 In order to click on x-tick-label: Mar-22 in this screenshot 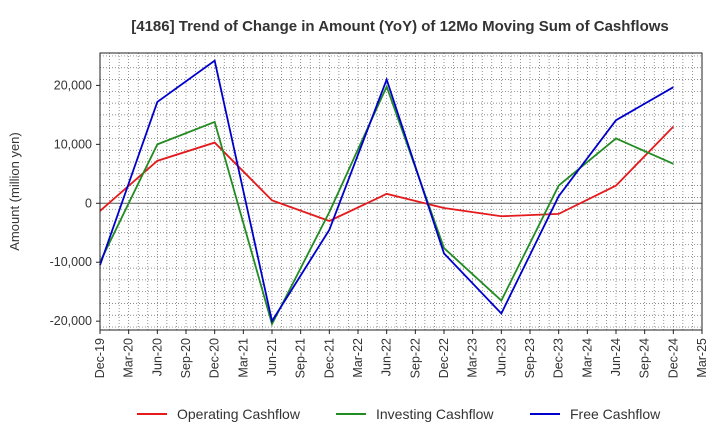, I will do `click(358, 358)`.